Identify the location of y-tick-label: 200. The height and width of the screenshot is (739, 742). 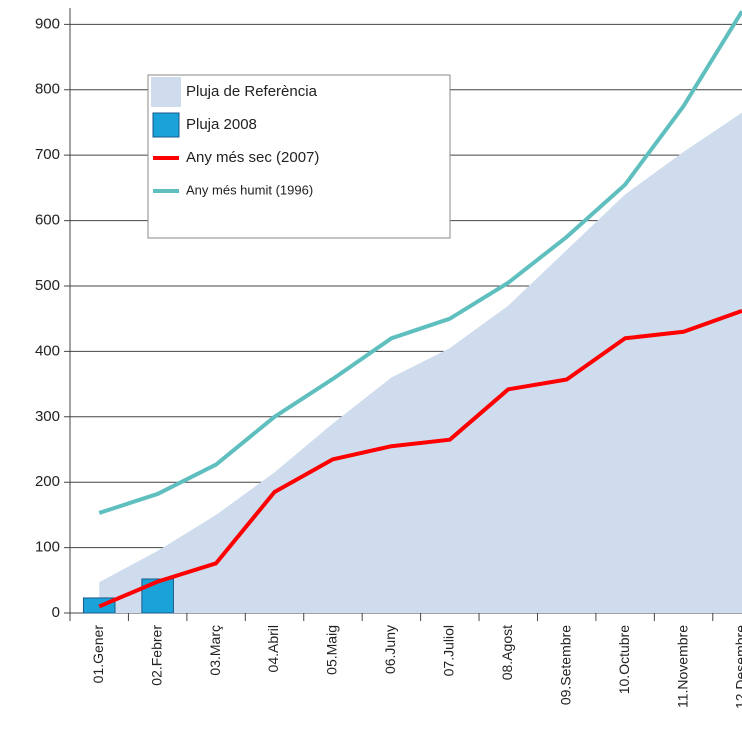
(47, 481).